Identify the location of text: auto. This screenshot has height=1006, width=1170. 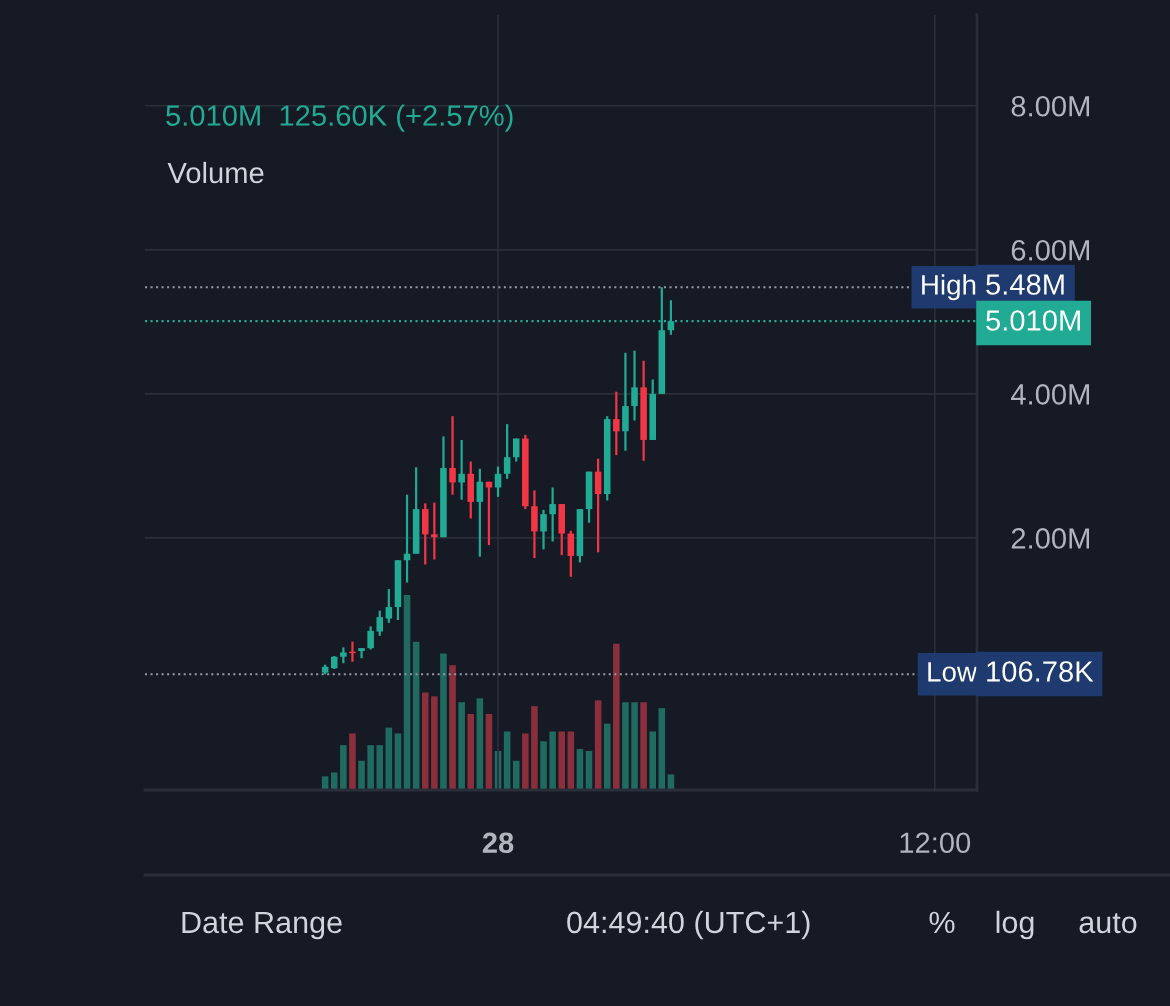
(1108, 923).